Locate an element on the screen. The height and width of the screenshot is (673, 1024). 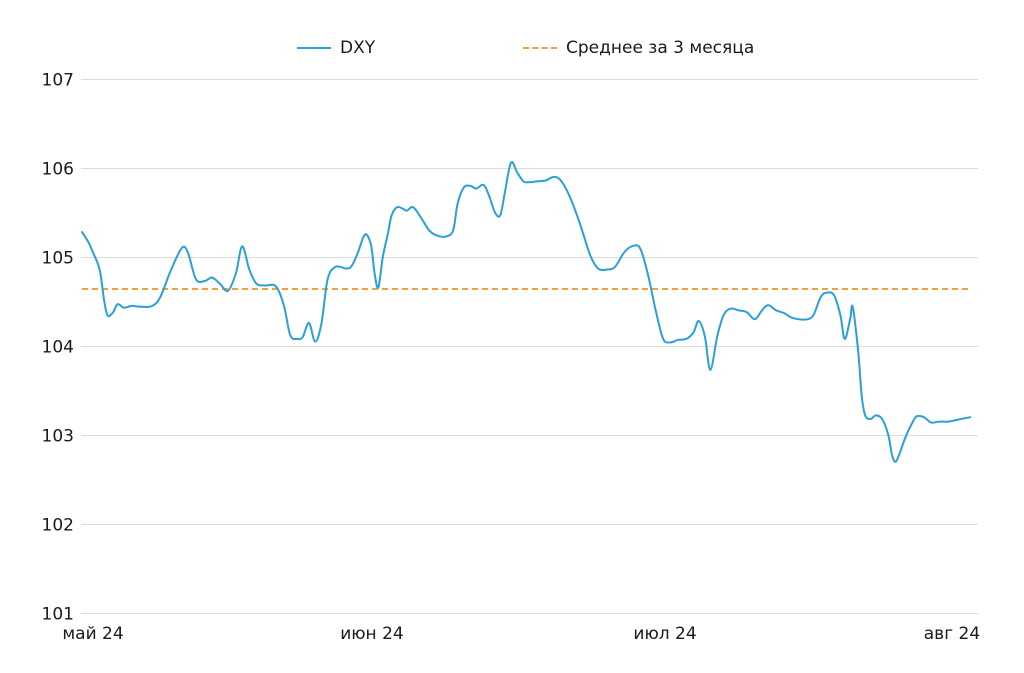
y-tick-label-104: 104 is located at coordinates (58, 348).